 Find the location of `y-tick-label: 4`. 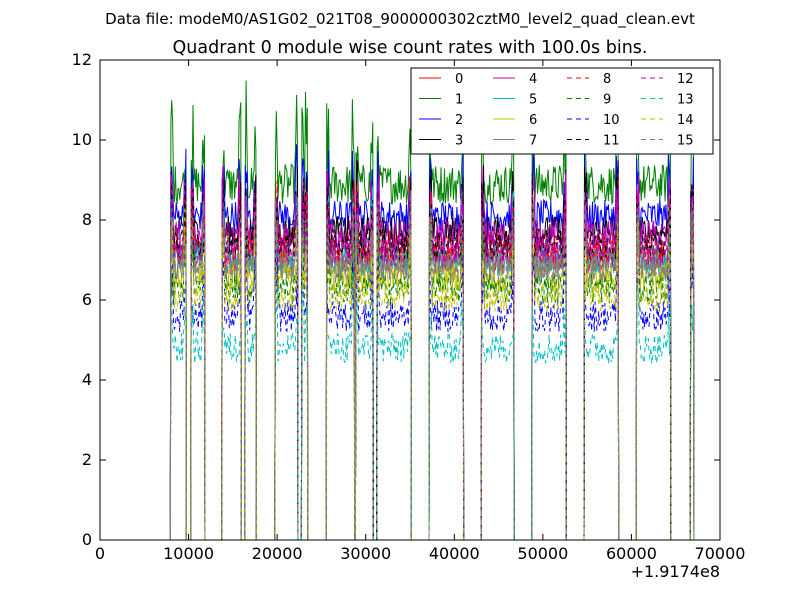

y-tick-label: 4 is located at coordinates (87, 379).